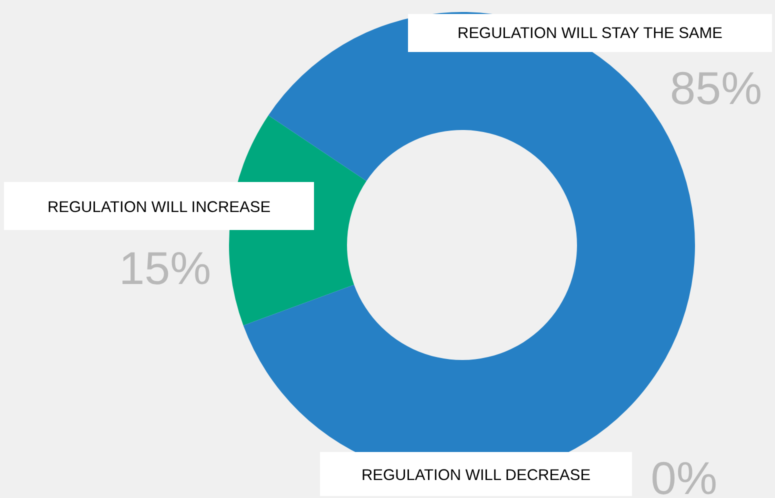 The height and width of the screenshot is (498, 775). I want to click on slice-label: REGULATION WILL STAY THE SAME, so click(590, 33).